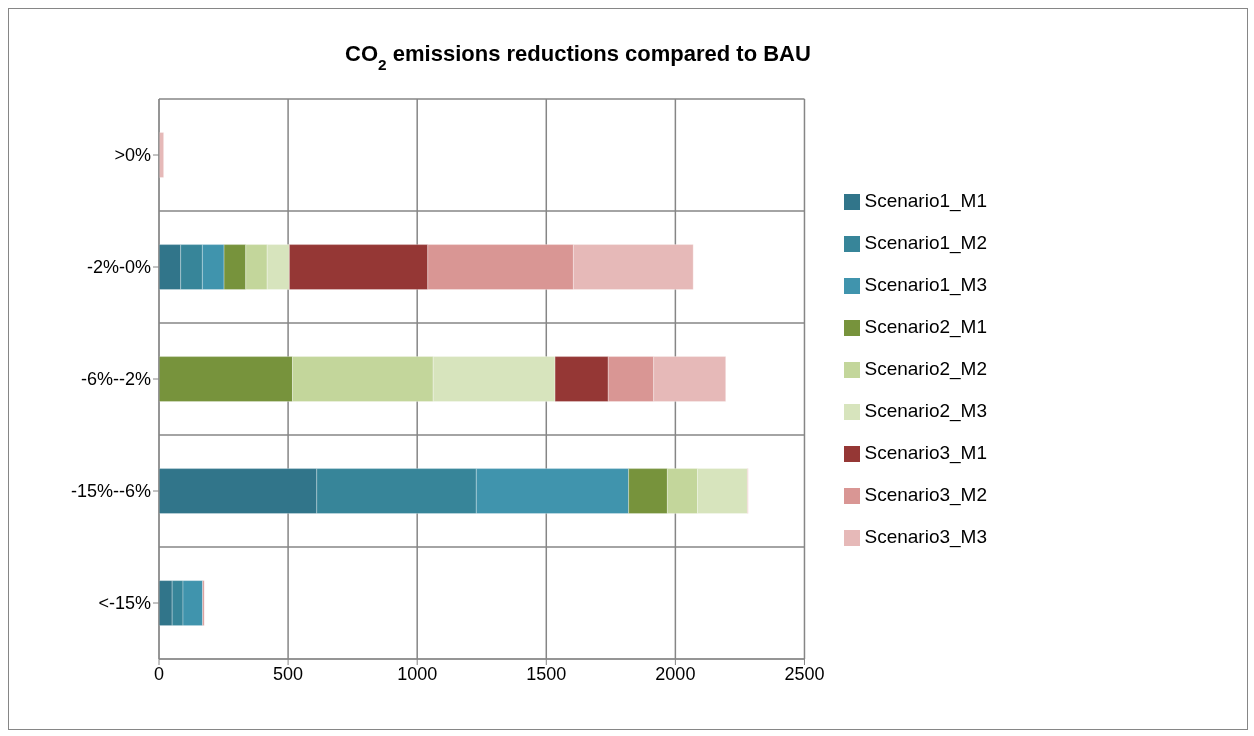  What do you see at coordinates (675, 673) in the screenshot?
I see `x-tick-label: 2000` at bounding box center [675, 673].